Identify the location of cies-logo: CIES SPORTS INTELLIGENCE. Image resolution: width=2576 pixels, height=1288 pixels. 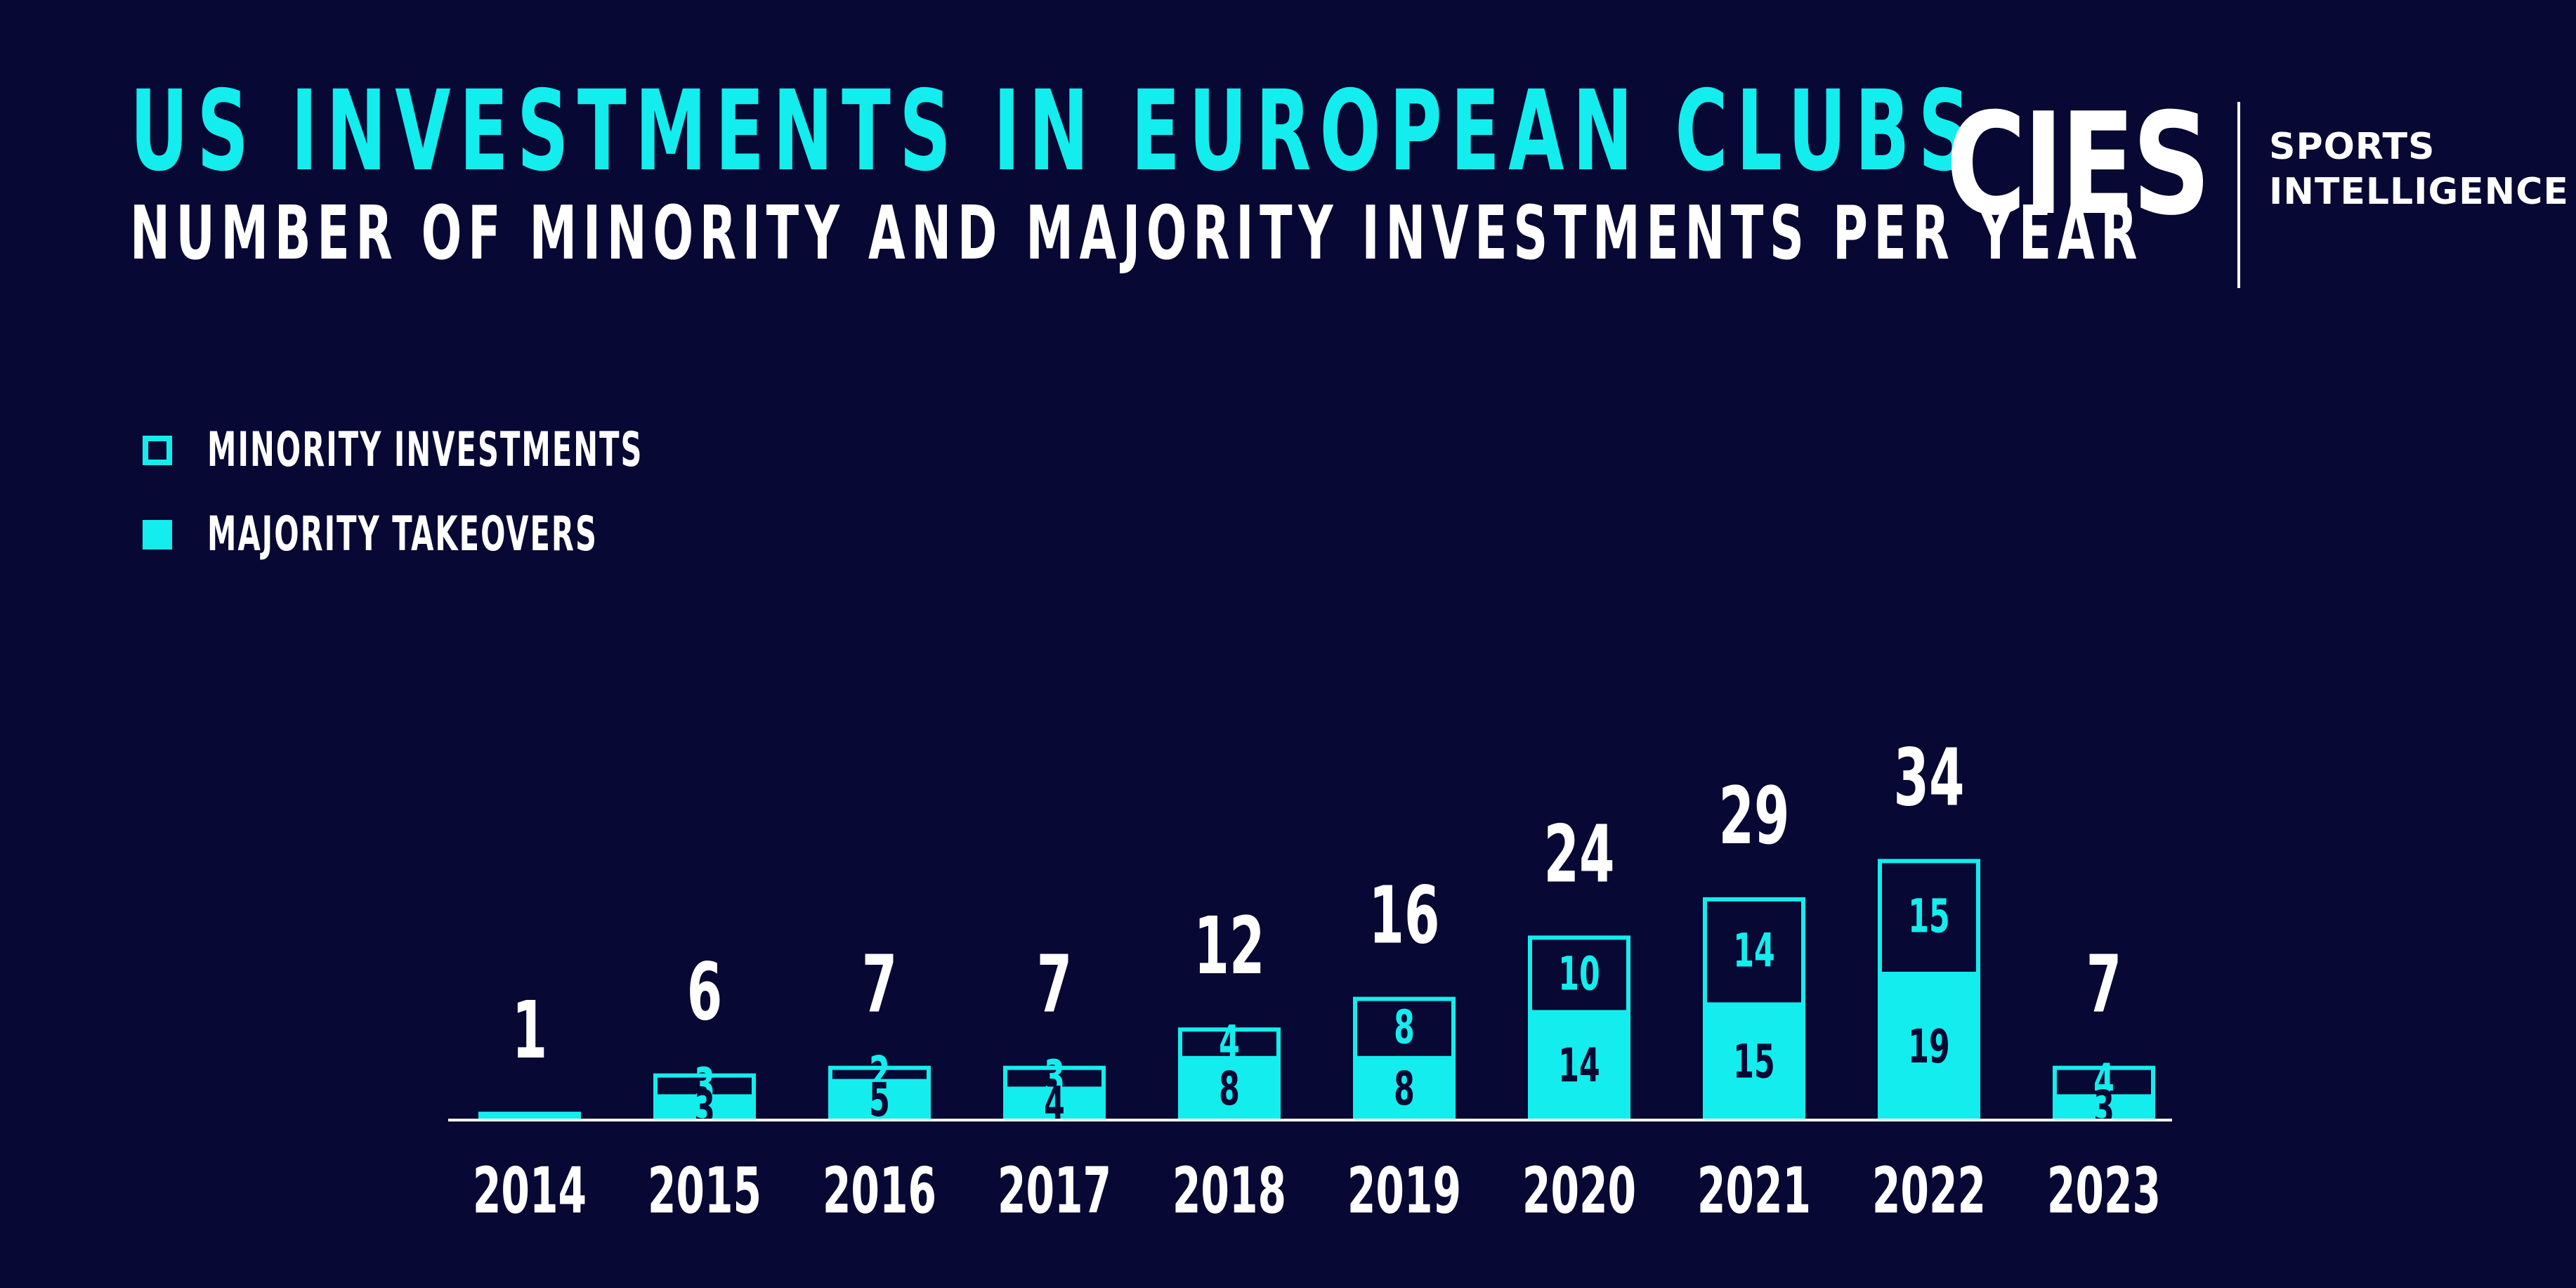
(2257, 174).